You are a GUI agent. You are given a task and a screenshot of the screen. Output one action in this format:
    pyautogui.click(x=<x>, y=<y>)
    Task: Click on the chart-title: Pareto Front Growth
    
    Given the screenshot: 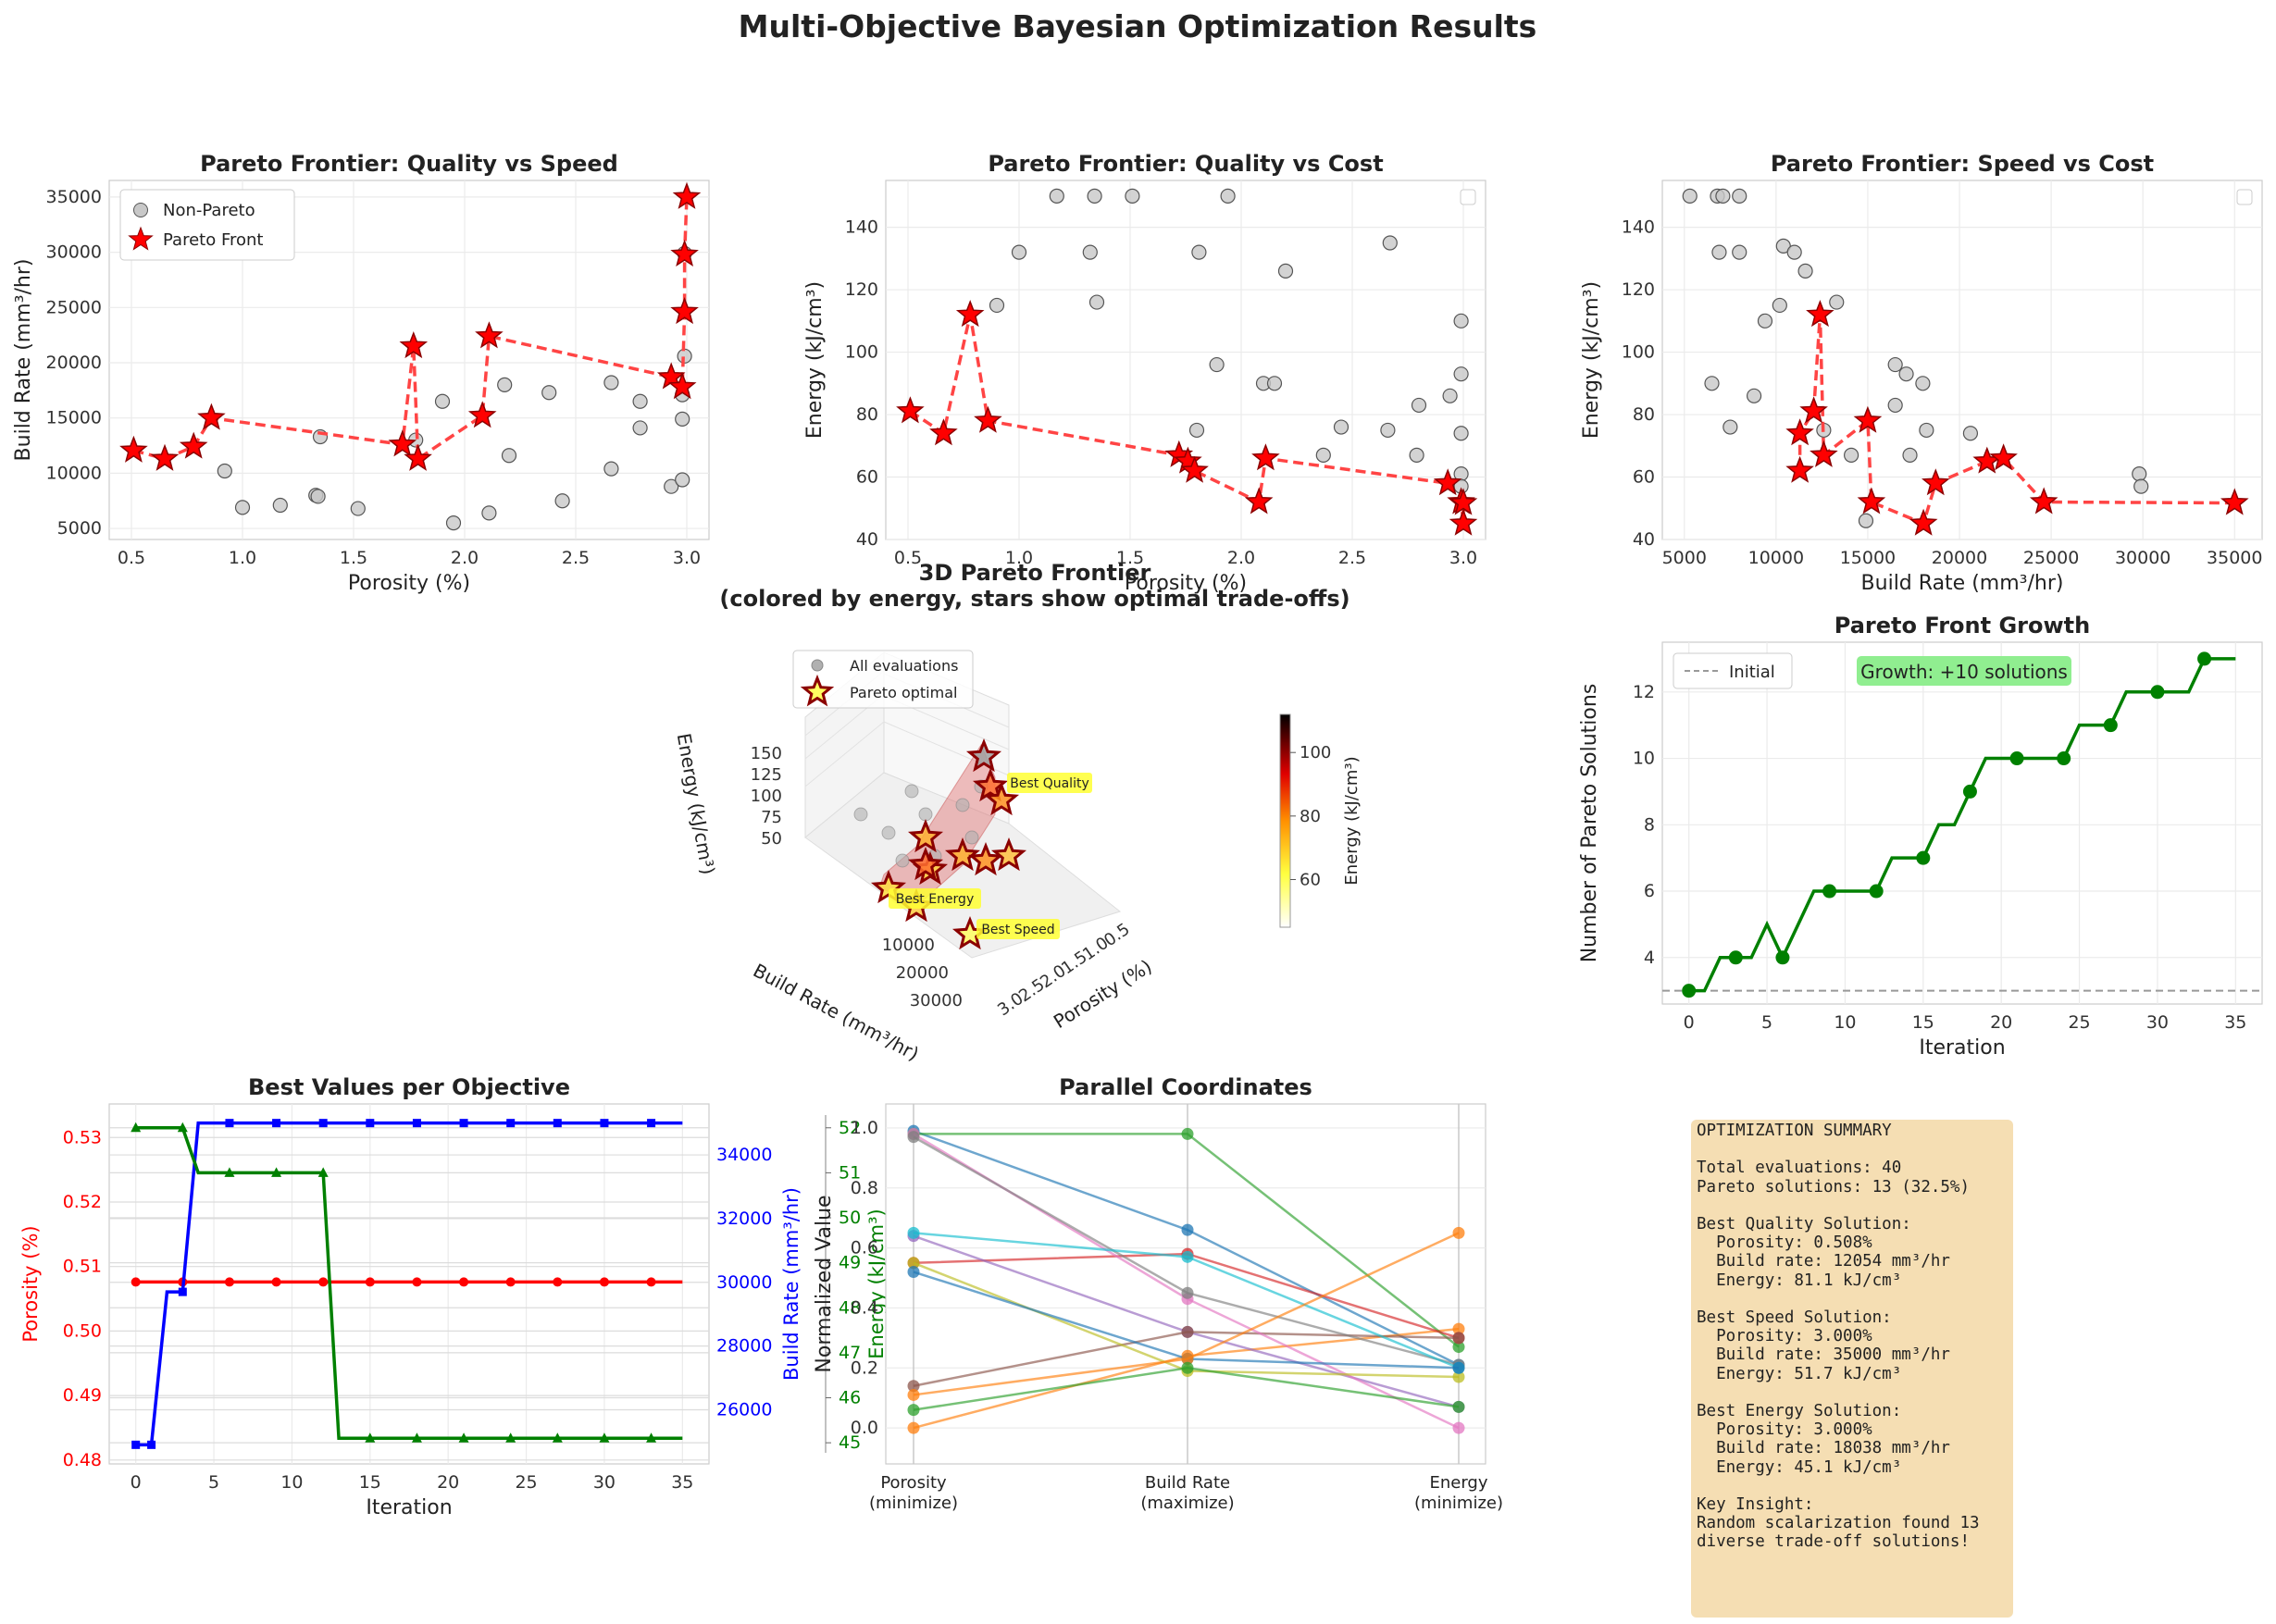 What is the action you would take?
    pyautogui.click(x=1962, y=625)
    